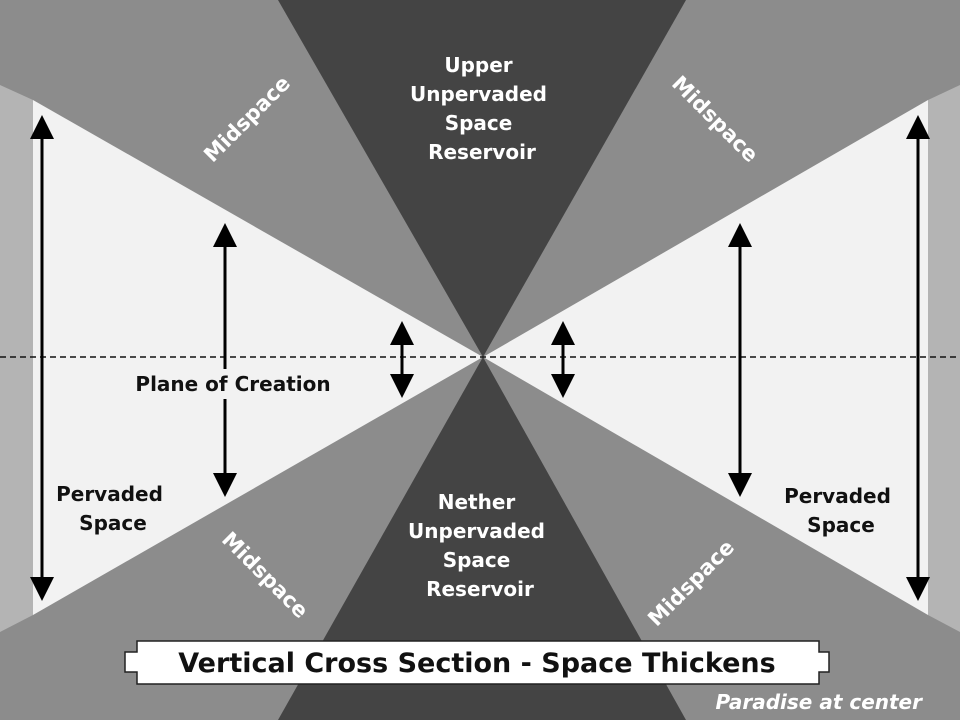 This screenshot has width=960, height=720. What do you see at coordinates (482, 108) in the screenshot?
I see `upper-reservoir-label: Upper Unpervaded Space Reservoir` at bounding box center [482, 108].